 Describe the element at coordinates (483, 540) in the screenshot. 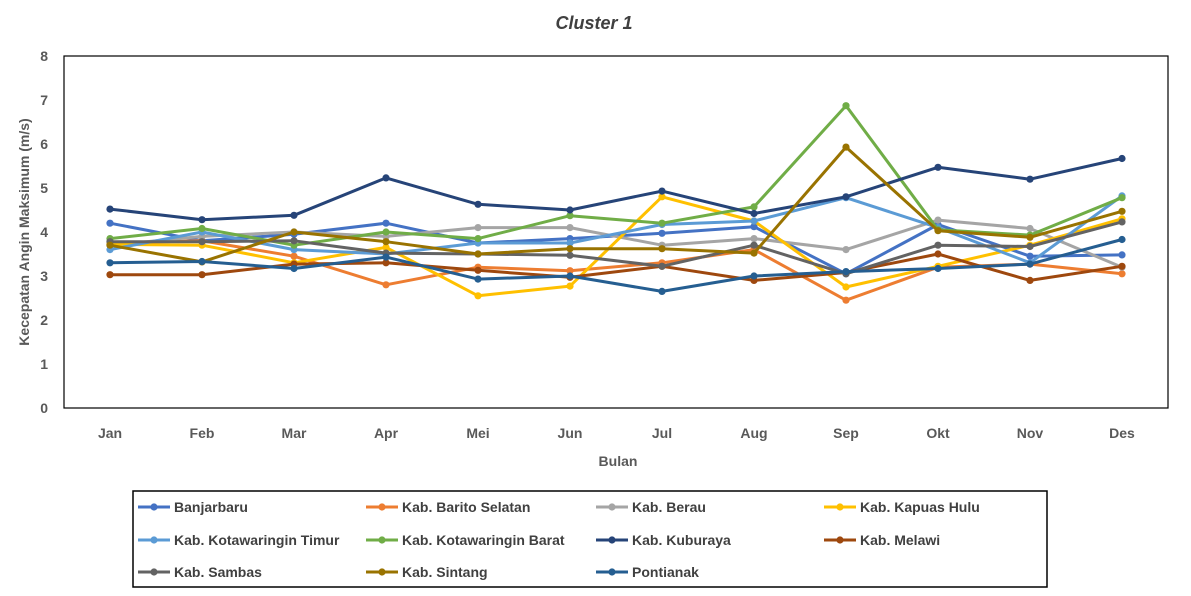

I see `legend-label: Kab. Kotawaringin Barat` at that location.